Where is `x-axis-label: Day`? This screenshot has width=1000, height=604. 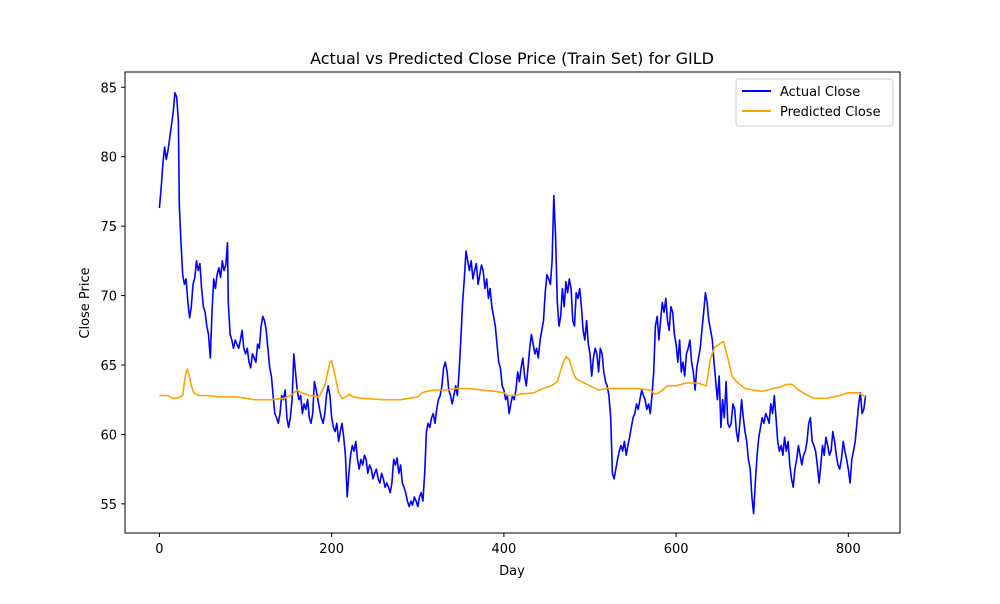
x-axis-label: Day is located at coordinates (512, 571).